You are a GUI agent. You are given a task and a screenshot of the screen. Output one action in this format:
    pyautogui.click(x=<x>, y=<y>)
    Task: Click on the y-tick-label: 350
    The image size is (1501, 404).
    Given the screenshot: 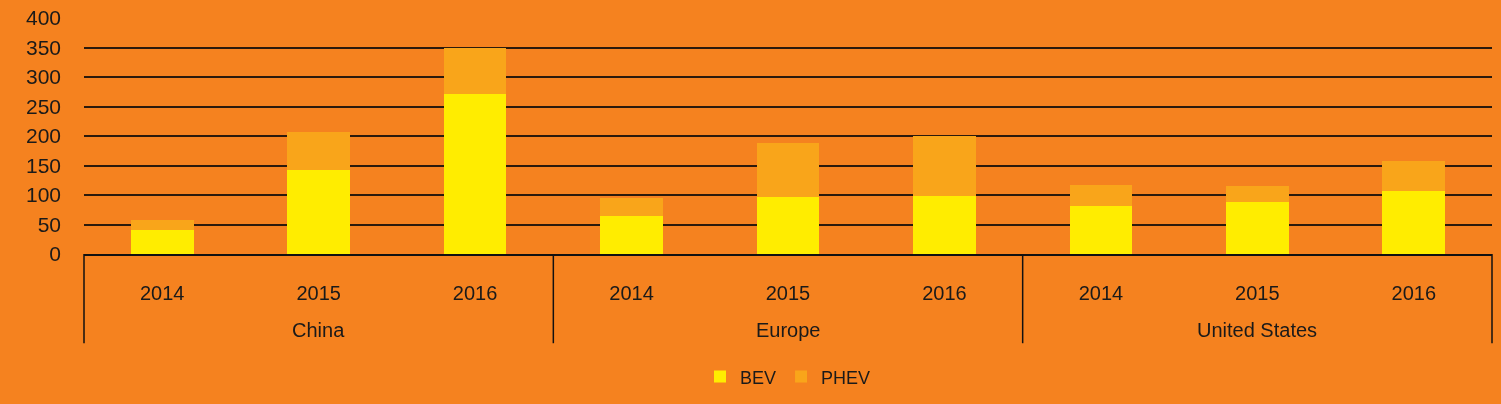 What is the action you would take?
    pyautogui.click(x=43, y=47)
    